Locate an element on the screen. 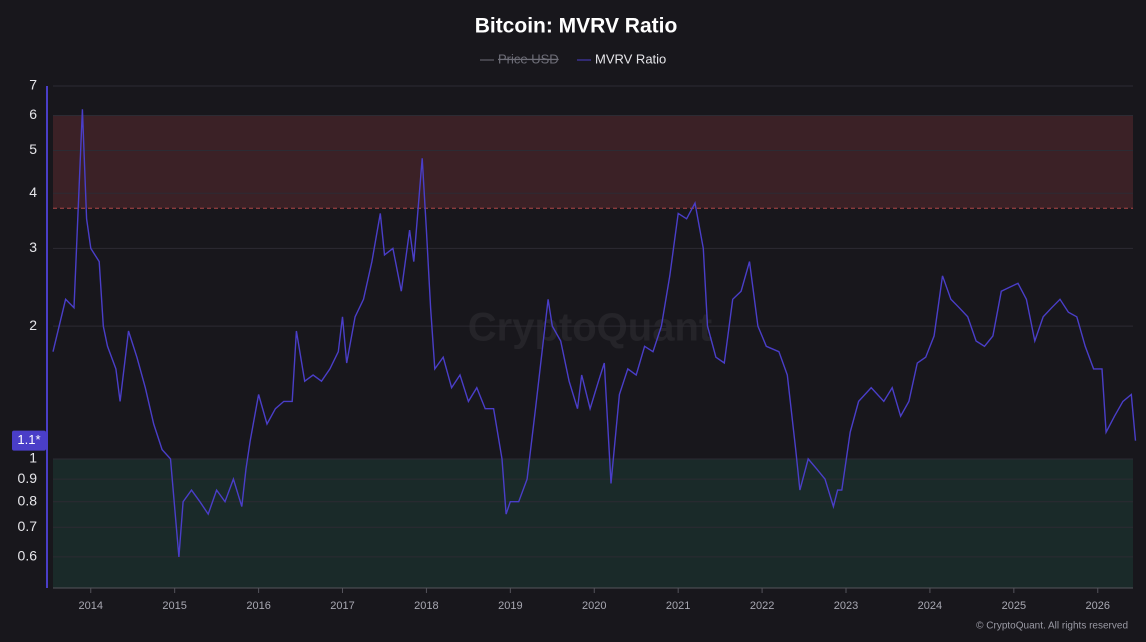  watermark: CryptoQuant is located at coordinates (590, 328).